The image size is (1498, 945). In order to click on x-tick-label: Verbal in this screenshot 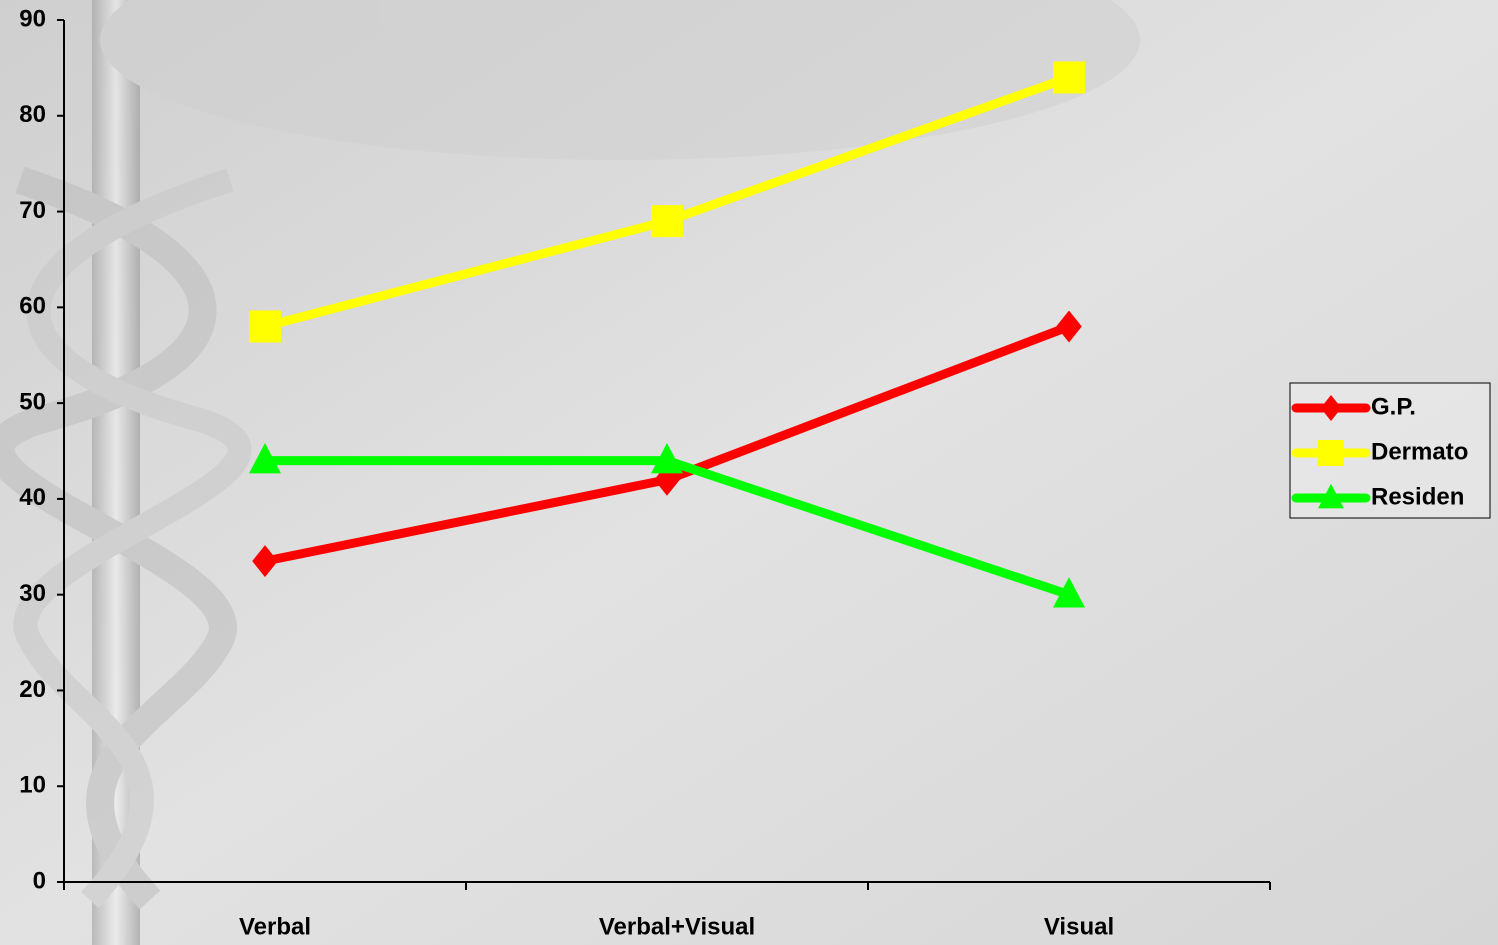, I will do `click(275, 926)`.